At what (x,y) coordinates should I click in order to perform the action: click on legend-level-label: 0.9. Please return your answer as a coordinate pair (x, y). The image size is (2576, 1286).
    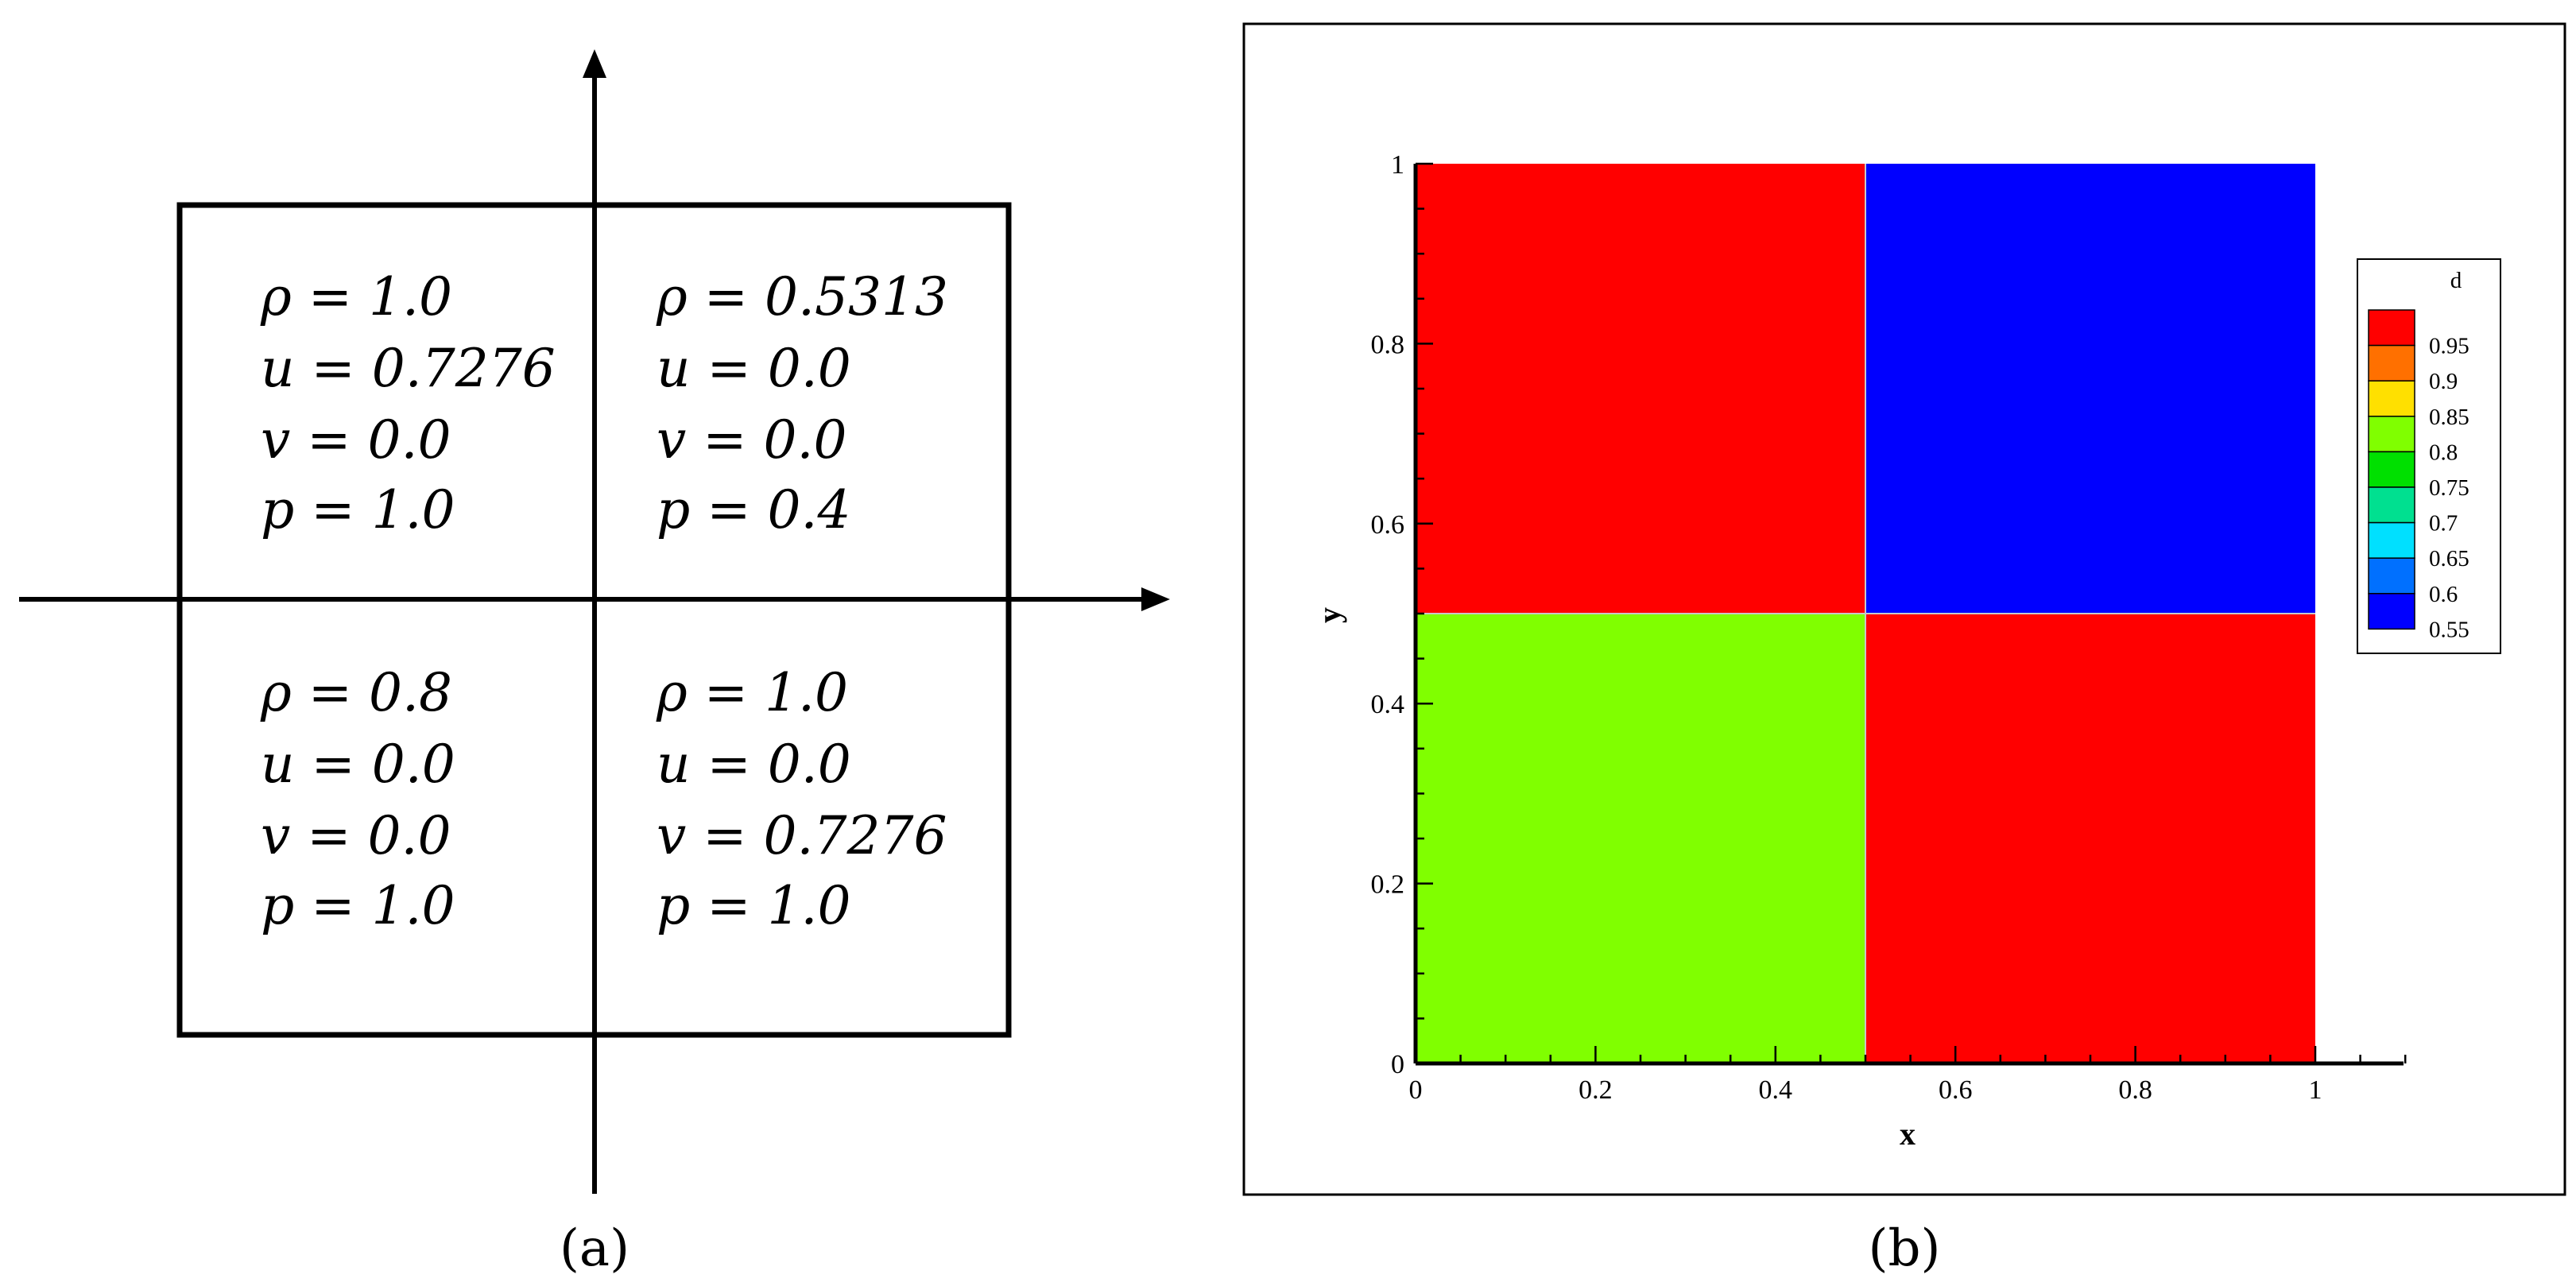
    Looking at the image, I should click on (2443, 381).